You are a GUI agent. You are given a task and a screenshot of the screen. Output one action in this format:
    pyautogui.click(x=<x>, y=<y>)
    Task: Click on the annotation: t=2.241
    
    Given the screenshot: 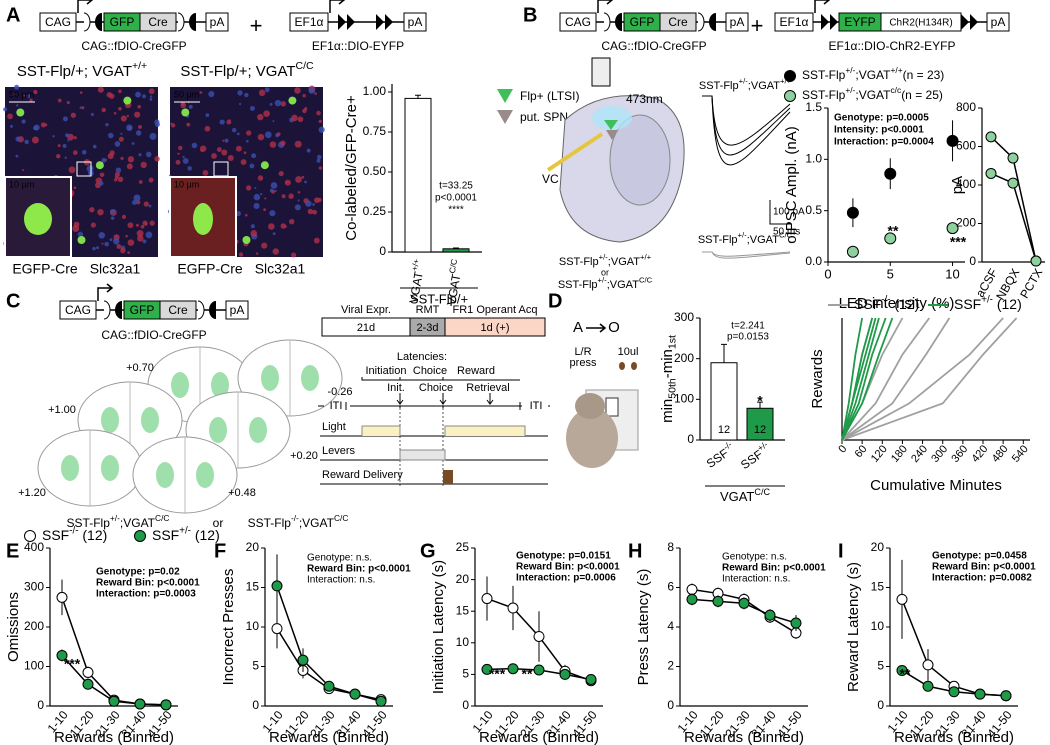 What is the action you would take?
    pyautogui.click(x=748, y=326)
    